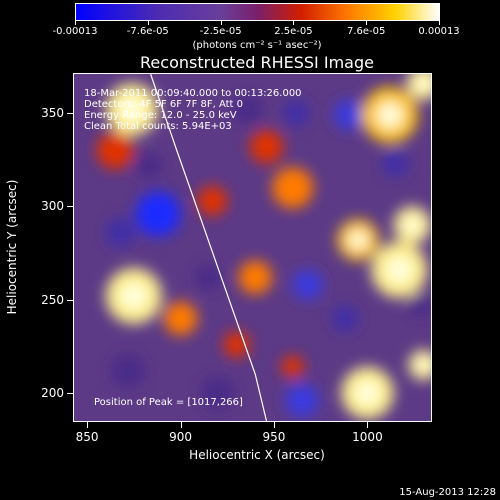 The image size is (500, 500). Describe the element at coordinates (367, 437) in the screenshot. I see `x-tick-label: 1000` at that location.